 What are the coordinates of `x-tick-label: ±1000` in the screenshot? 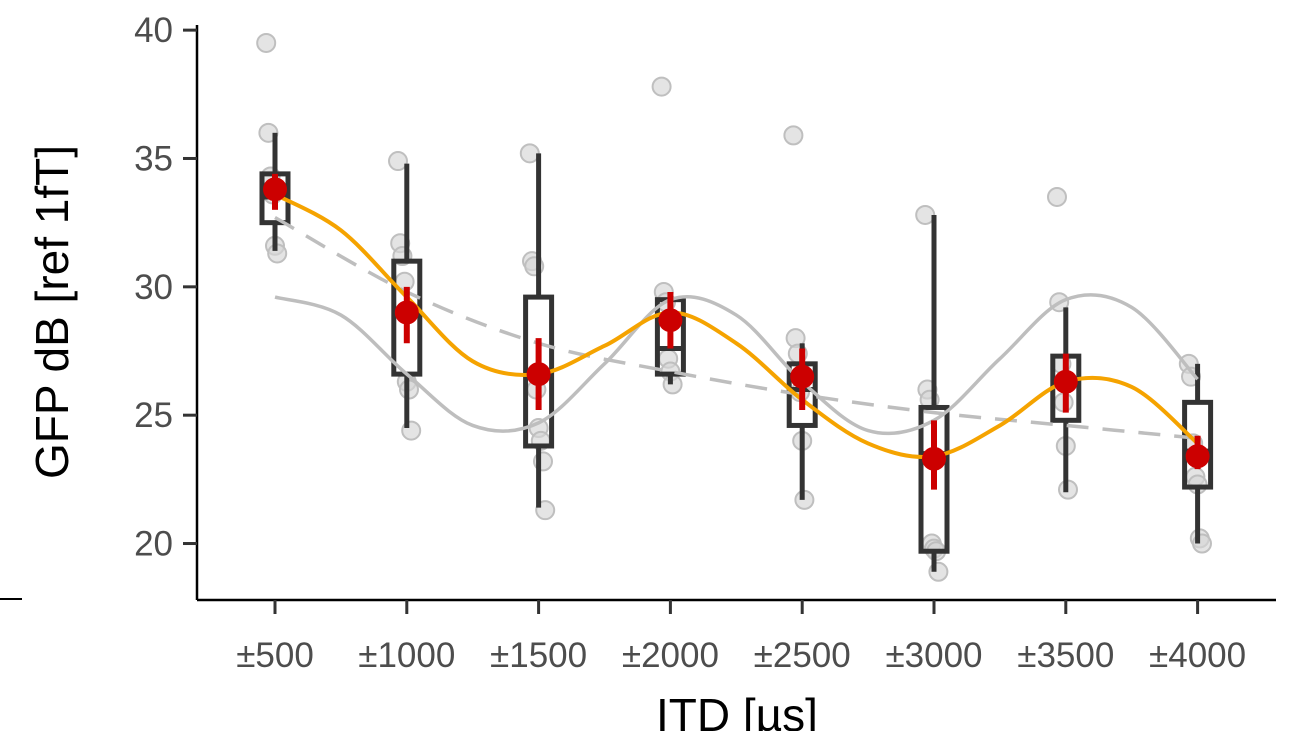 It's located at (406, 655).